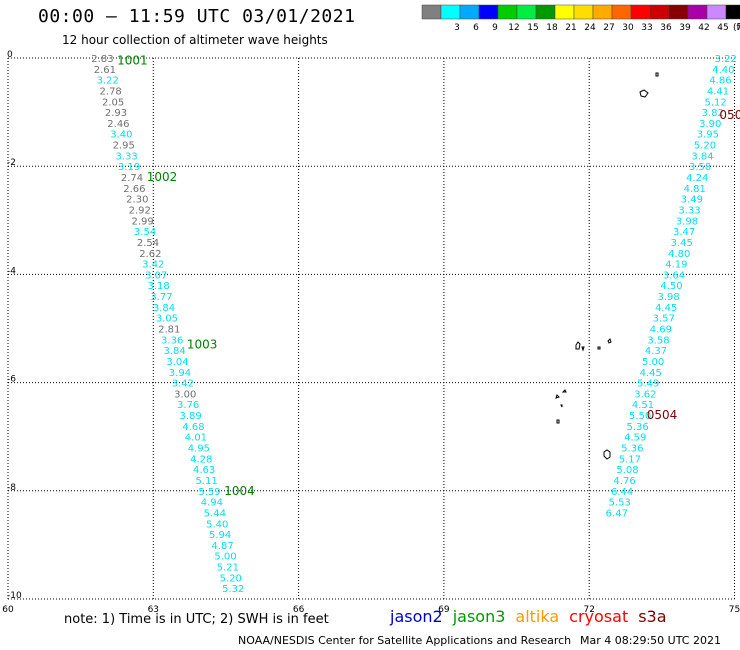  Describe the element at coordinates (299, 610) in the screenshot. I see `lon-tick-label: 66` at that location.